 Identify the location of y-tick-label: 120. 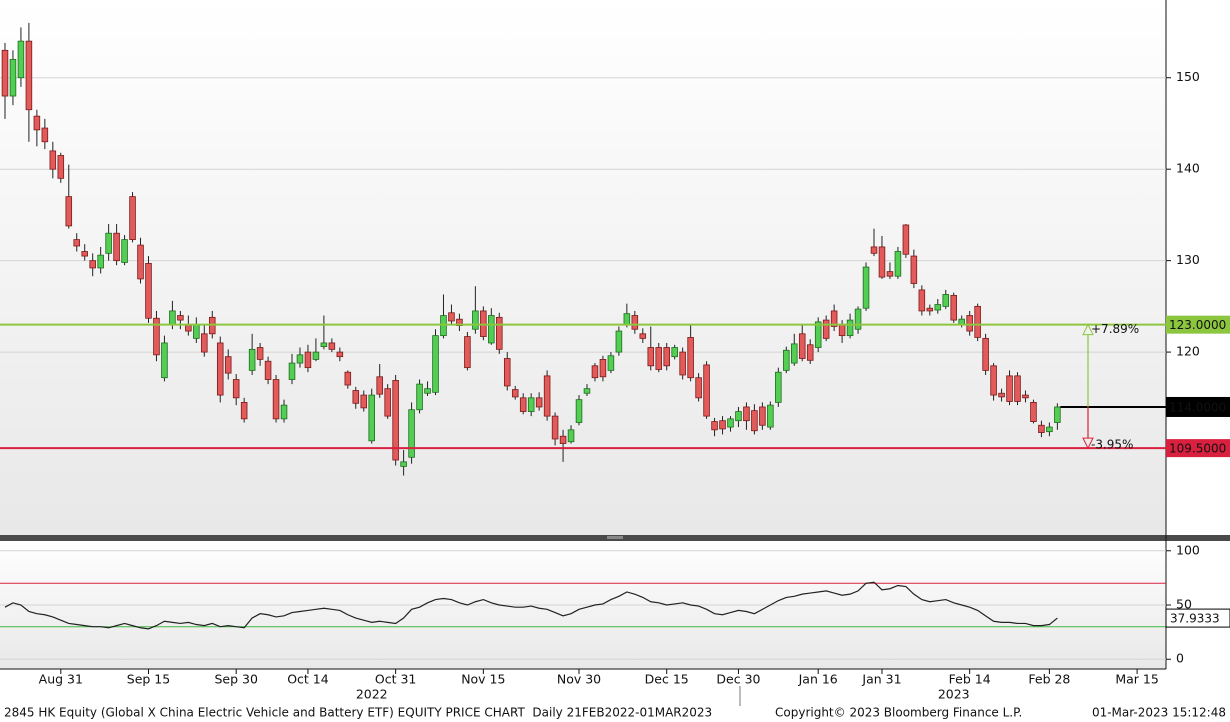
(1188, 351).